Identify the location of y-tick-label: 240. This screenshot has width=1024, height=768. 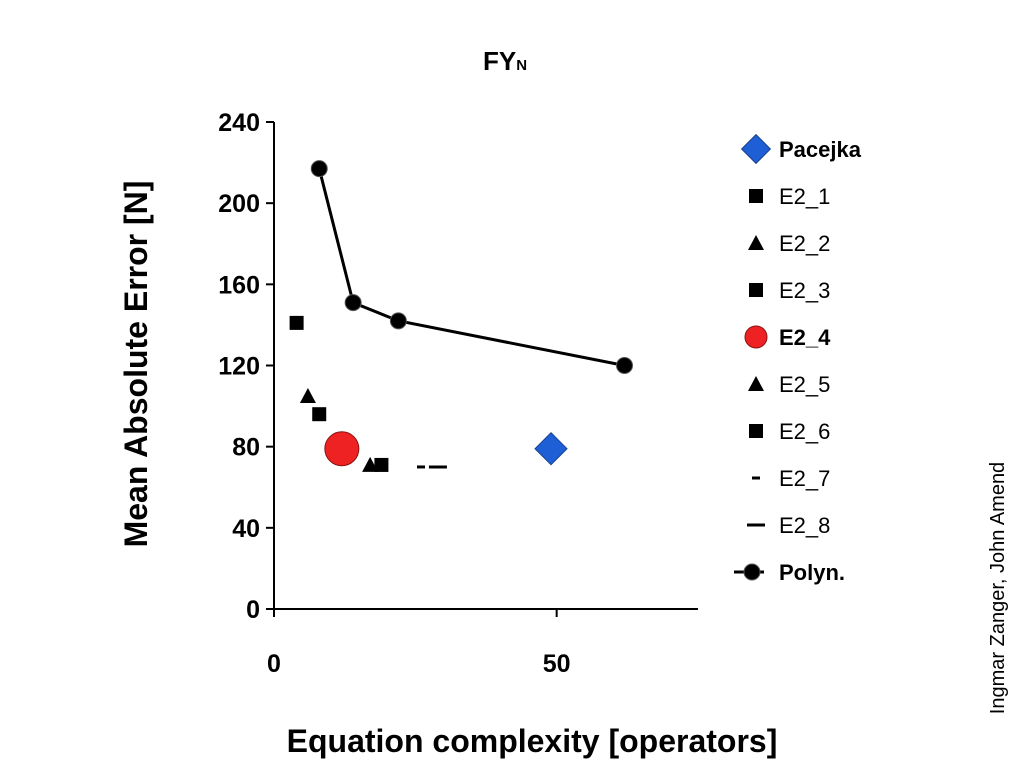
(239, 123).